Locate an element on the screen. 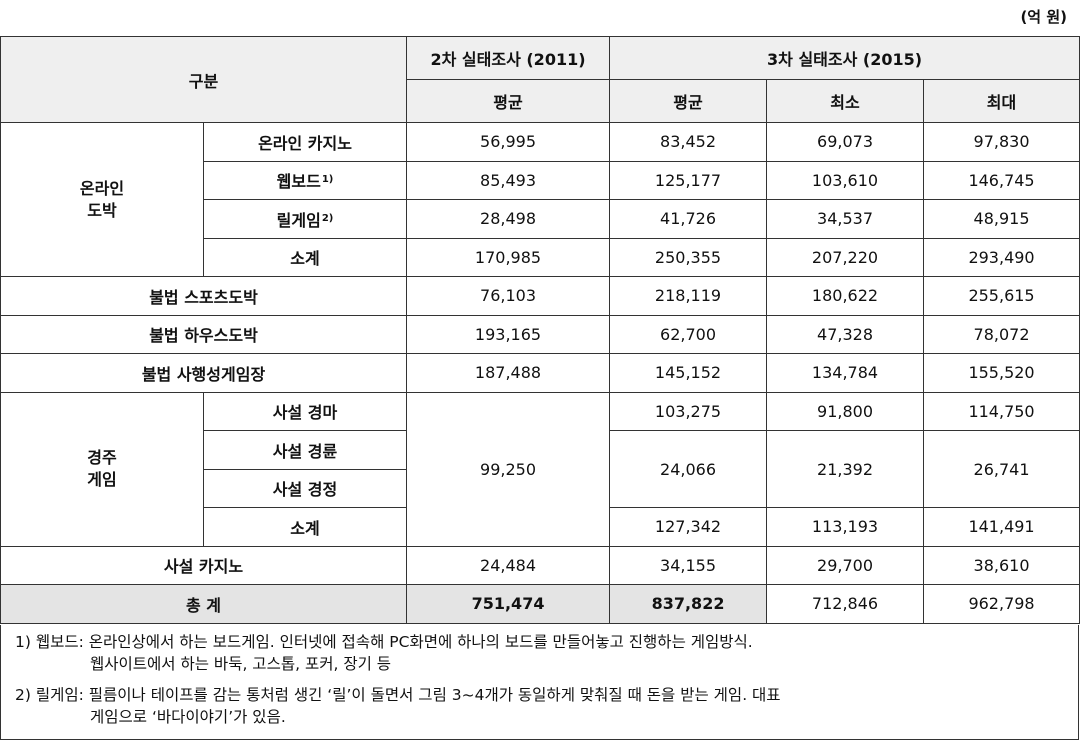 This screenshot has height=742, width=1081. row-label-casino: 사설 카지노 is located at coordinates (204, 565).